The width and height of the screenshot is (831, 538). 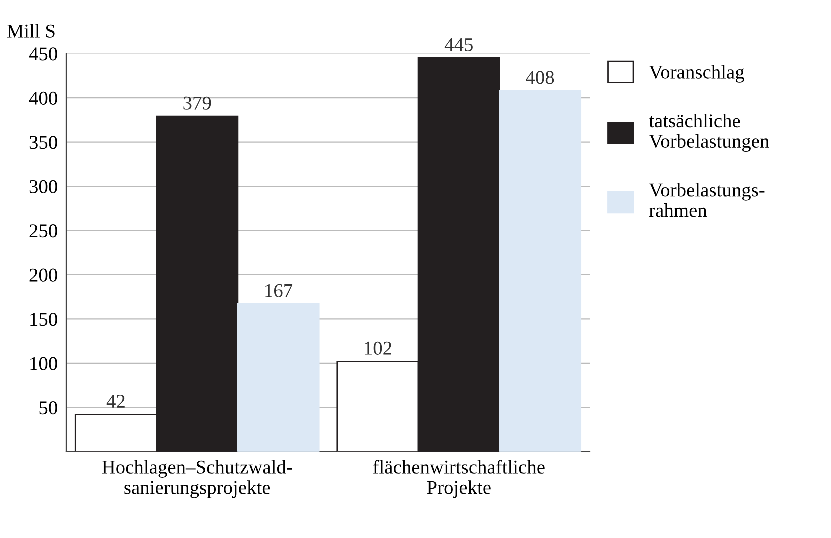 What do you see at coordinates (31, 31) in the screenshot?
I see `y-axis-title: Mill S` at bounding box center [31, 31].